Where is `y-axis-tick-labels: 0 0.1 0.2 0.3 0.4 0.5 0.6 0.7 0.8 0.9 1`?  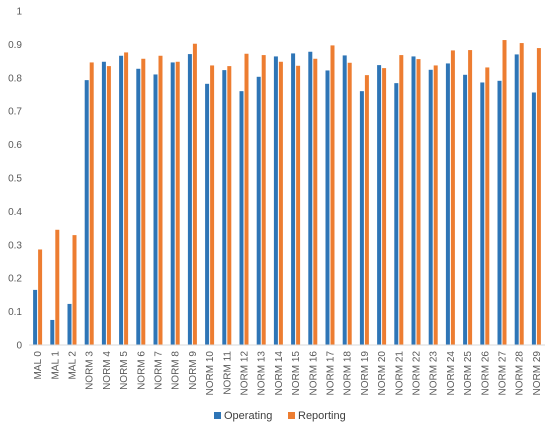 y-axis-tick-labels: 0 0.1 0.2 0.3 0.4 0.5 0.6 0.7 0.8 0.9 1 is located at coordinates (15, 179).